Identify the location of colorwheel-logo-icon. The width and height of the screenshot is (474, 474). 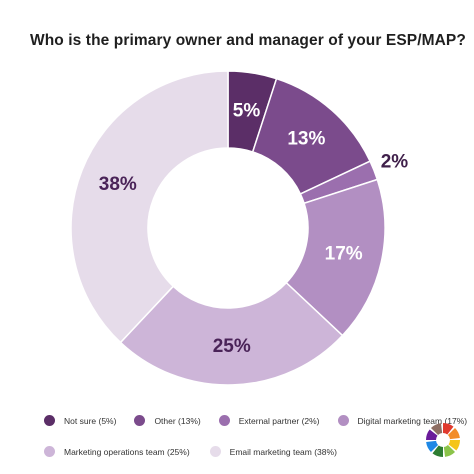
(443, 440).